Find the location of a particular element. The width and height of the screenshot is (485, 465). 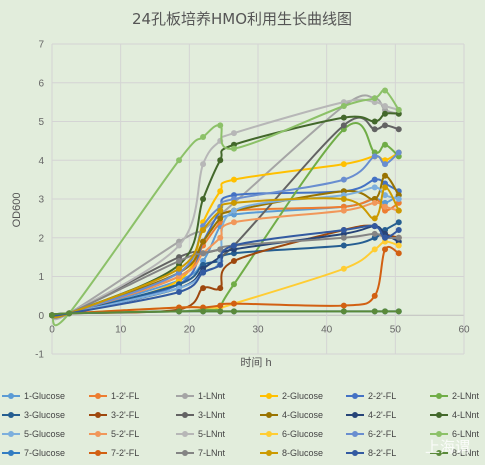

legend-label: 6-LNnt is located at coordinates (466, 434).